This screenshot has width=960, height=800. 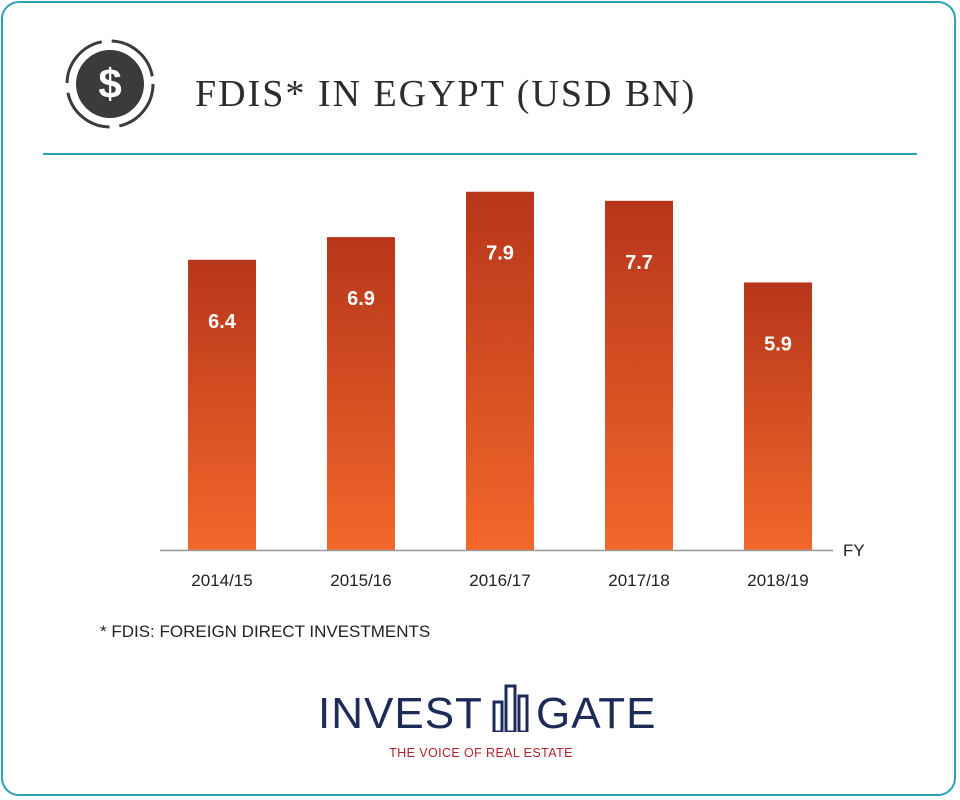 I want to click on investgate-logo: INVEST GATE THE VOICE OF REAL ESTATE, so click(x=486, y=725).